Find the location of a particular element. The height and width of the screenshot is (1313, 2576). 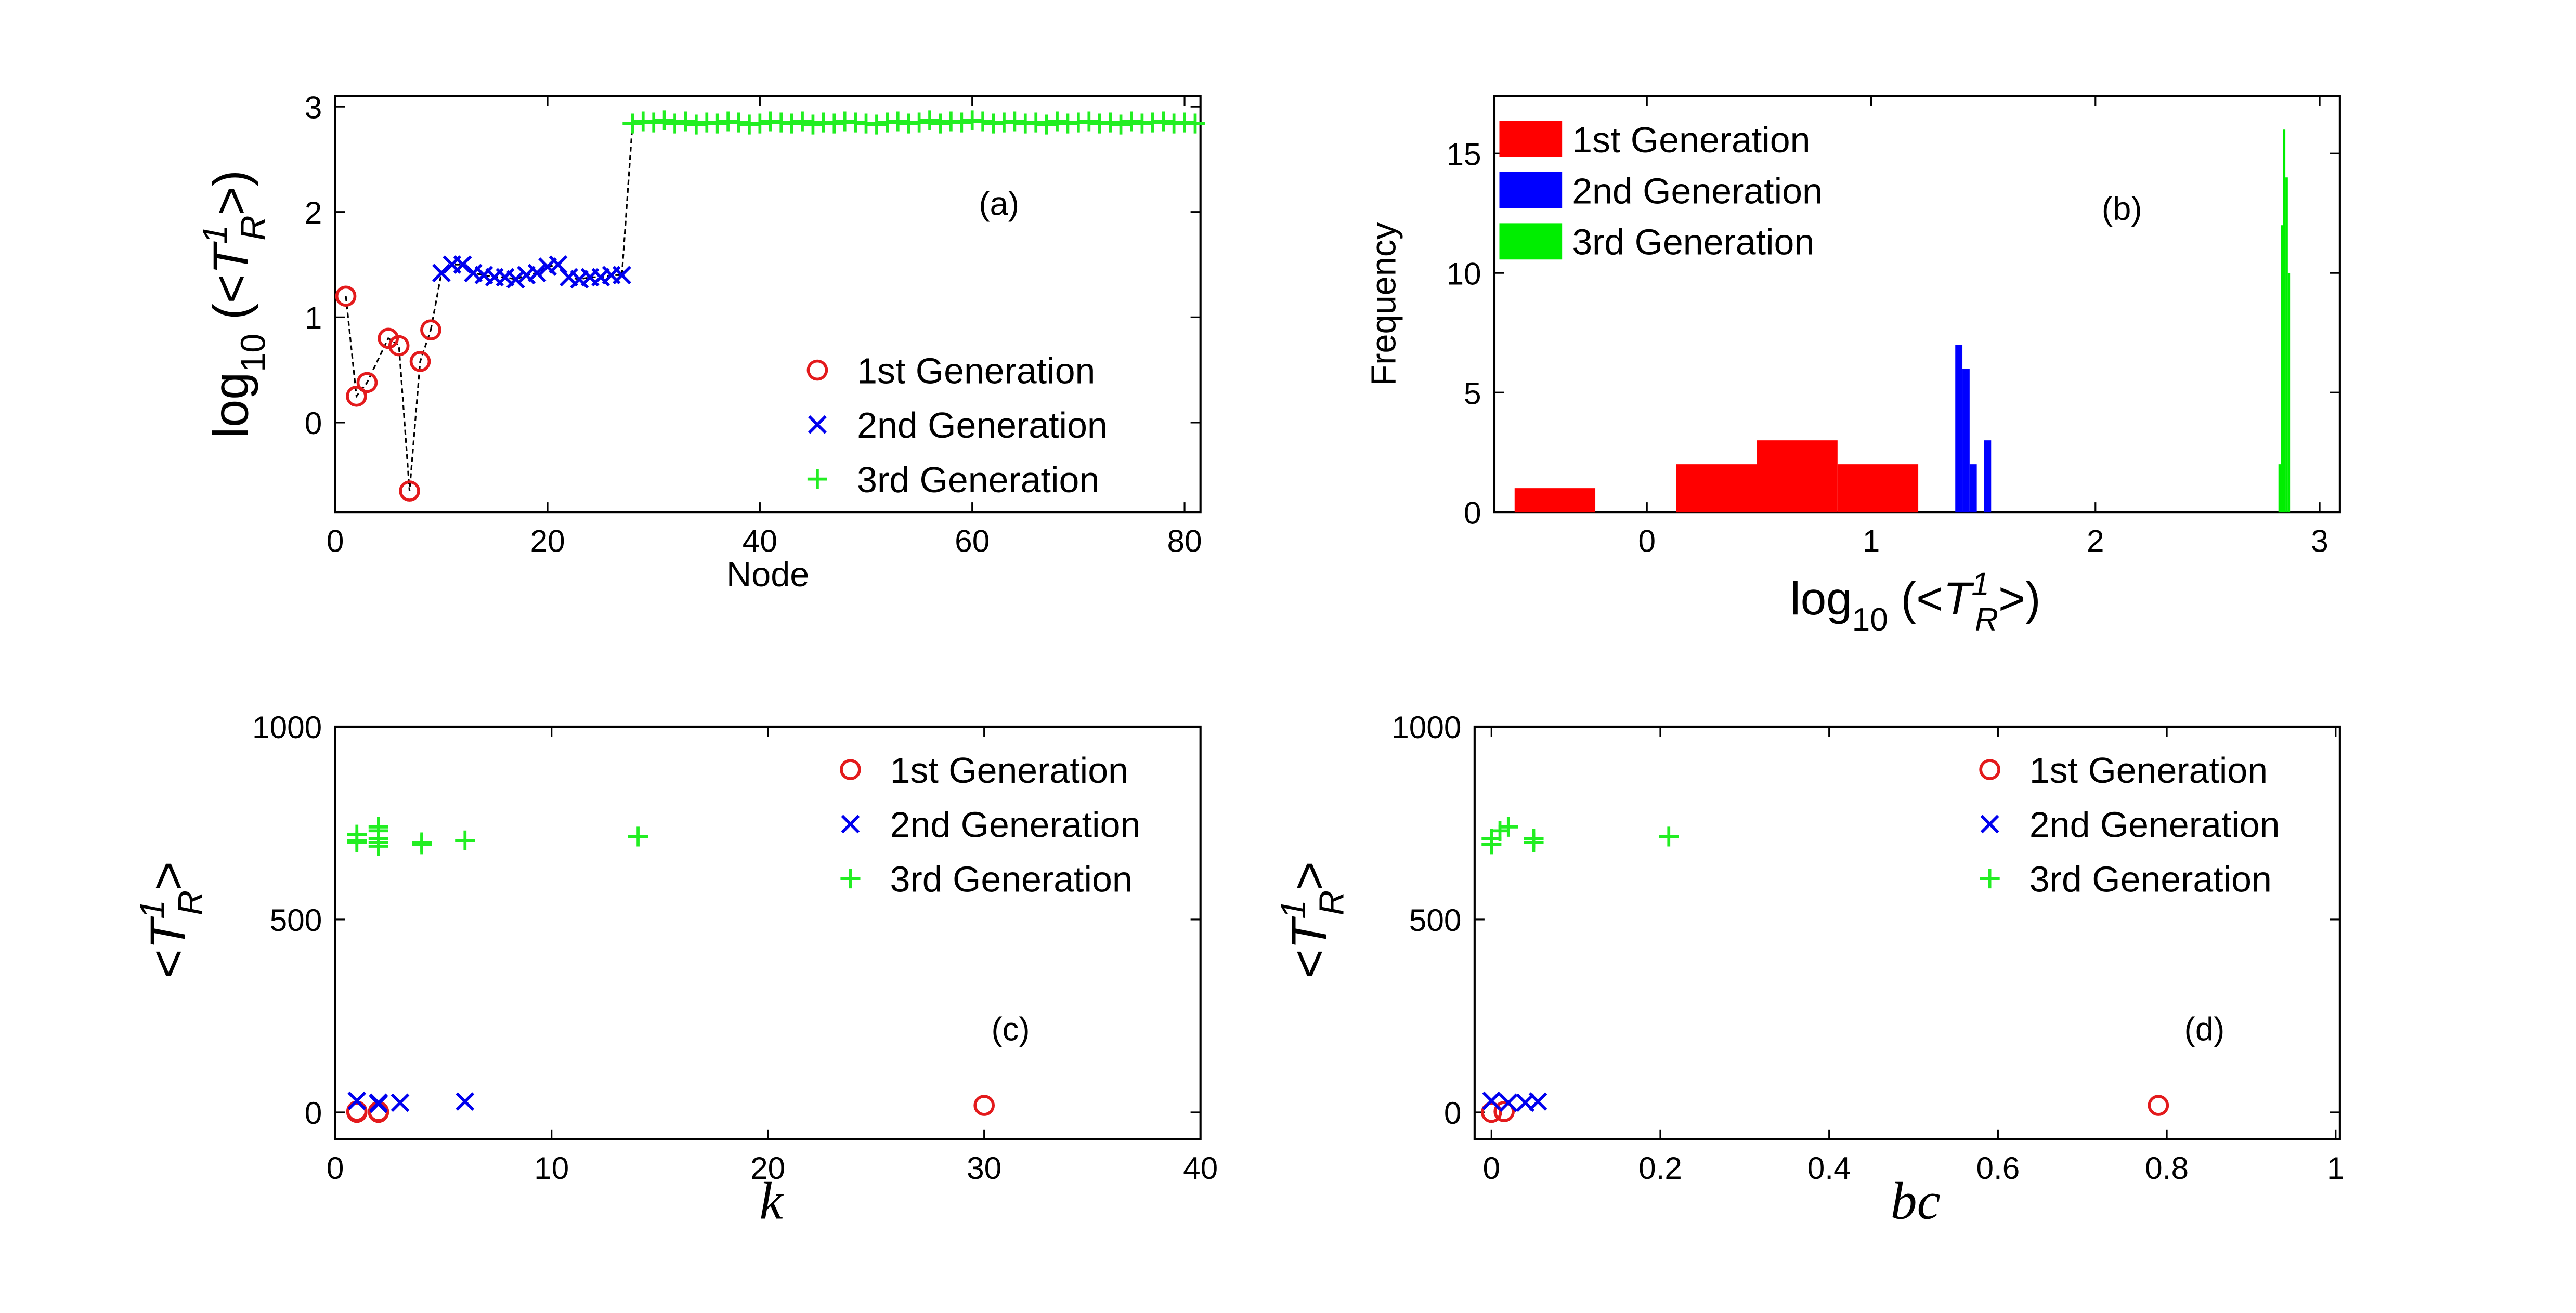

label-part: < is located at coordinates (1309, 963).